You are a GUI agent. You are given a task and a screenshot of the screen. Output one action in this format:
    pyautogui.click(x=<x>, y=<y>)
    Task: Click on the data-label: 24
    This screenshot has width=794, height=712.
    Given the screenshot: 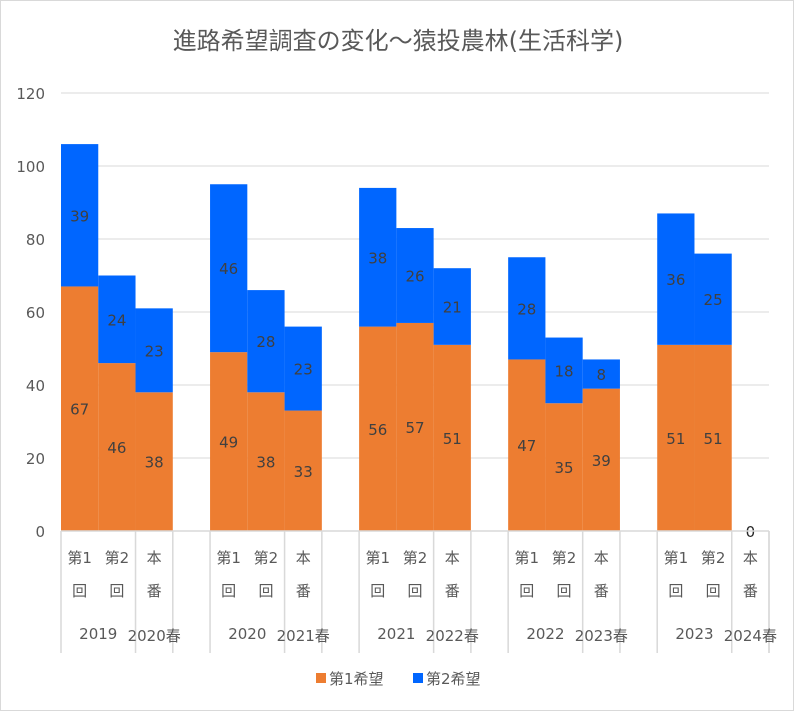 What is the action you would take?
    pyautogui.click(x=116, y=320)
    